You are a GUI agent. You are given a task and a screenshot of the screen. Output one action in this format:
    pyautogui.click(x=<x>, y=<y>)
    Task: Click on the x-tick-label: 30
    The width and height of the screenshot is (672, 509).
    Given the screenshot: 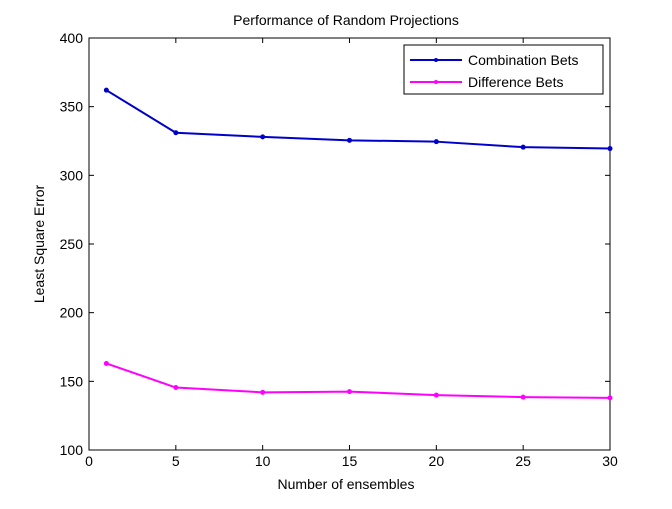 What is the action you would take?
    pyautogui.click(x=610, y=461)
    